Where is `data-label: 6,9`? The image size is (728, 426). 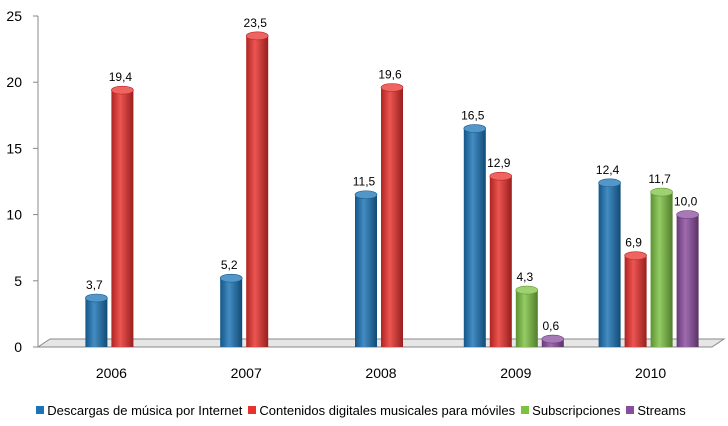
data-label: 6,9 is located at coordinates (633, 243).